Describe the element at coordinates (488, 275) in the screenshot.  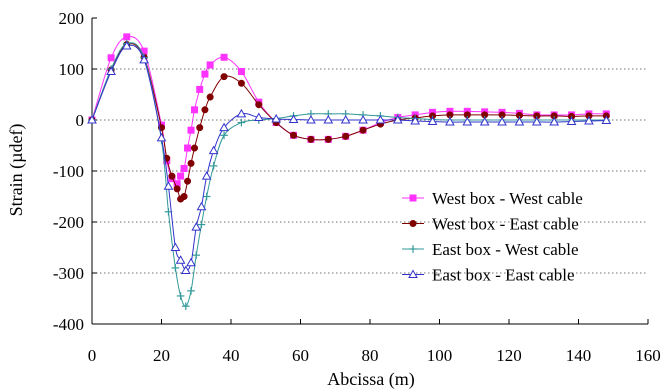
I see `legend-entry: East box - East cable` at that location.